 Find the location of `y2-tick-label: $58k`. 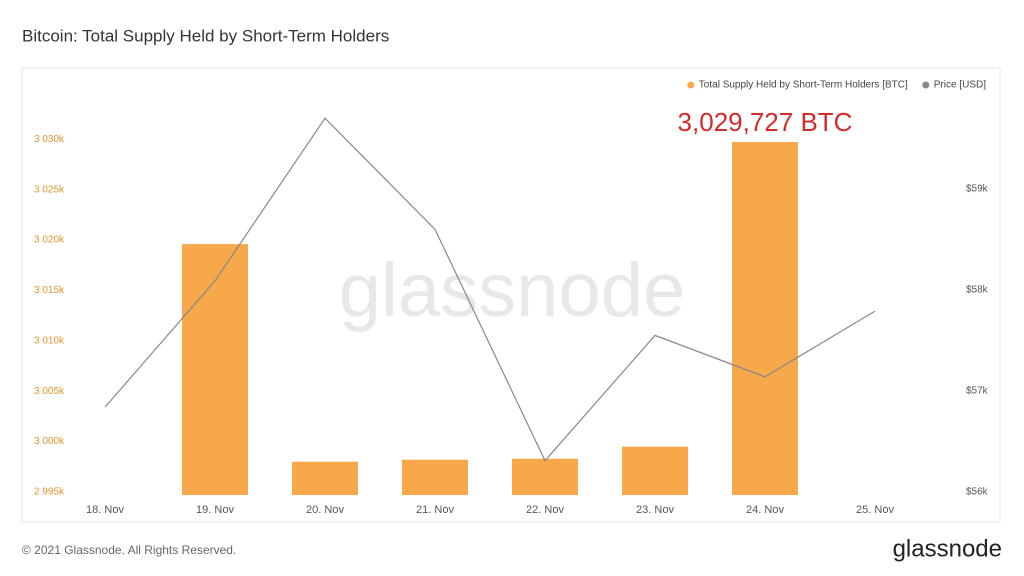

y2-tick-label: $58k is located at coordinates (977, 290).